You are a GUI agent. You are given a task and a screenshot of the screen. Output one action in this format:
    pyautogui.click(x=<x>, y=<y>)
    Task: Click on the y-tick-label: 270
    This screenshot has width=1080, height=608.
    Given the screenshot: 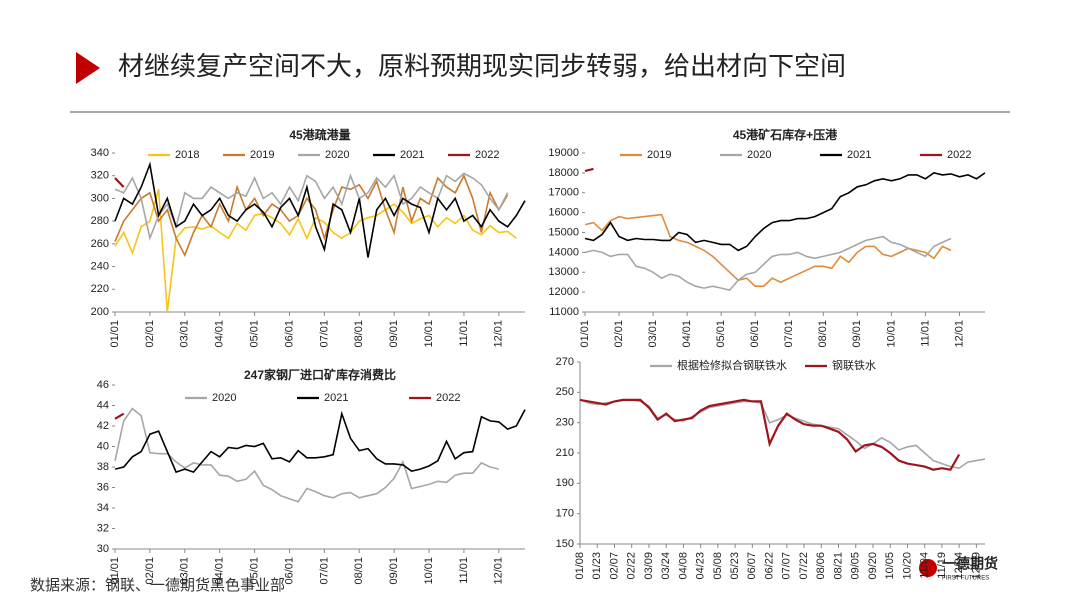 What is the action you would take?
    pyautogui.click(x=565, y=362)
    